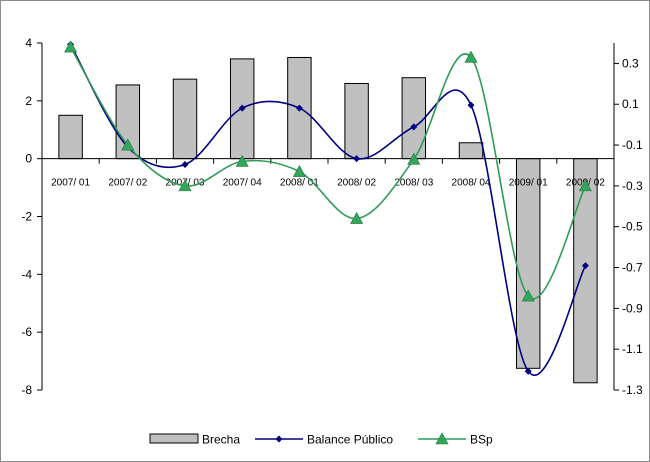 The width and height of the screenshot is (650, 462). I want to click on legend-label-brecha: Brecha, so click(221, 440).